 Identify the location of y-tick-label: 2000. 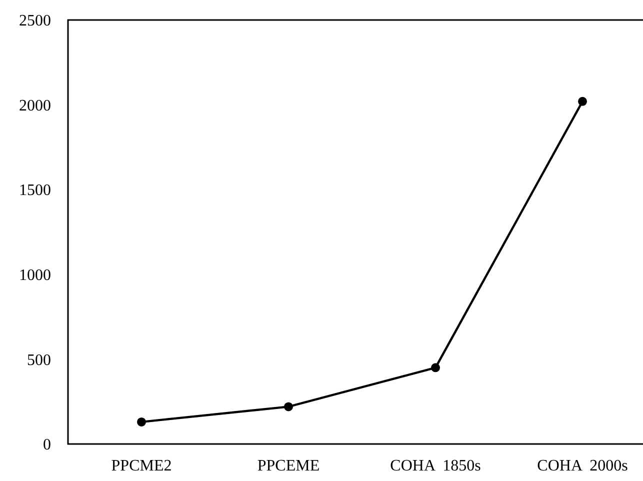
(35, 105).